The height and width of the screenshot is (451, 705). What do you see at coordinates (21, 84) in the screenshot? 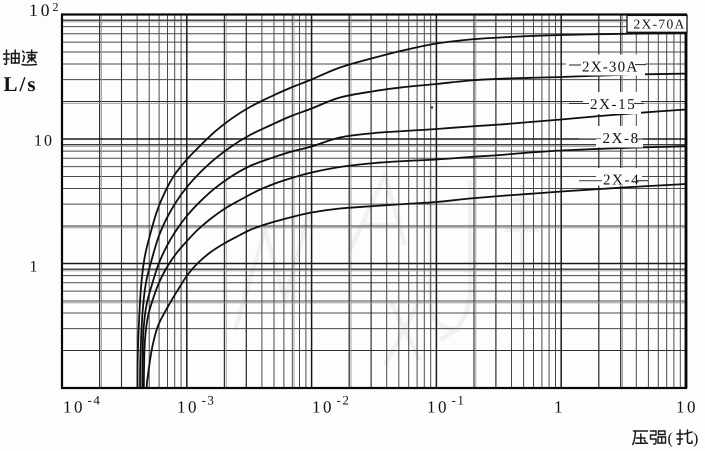
I see `svg-text: L/s` at bounding box center [21, 84].